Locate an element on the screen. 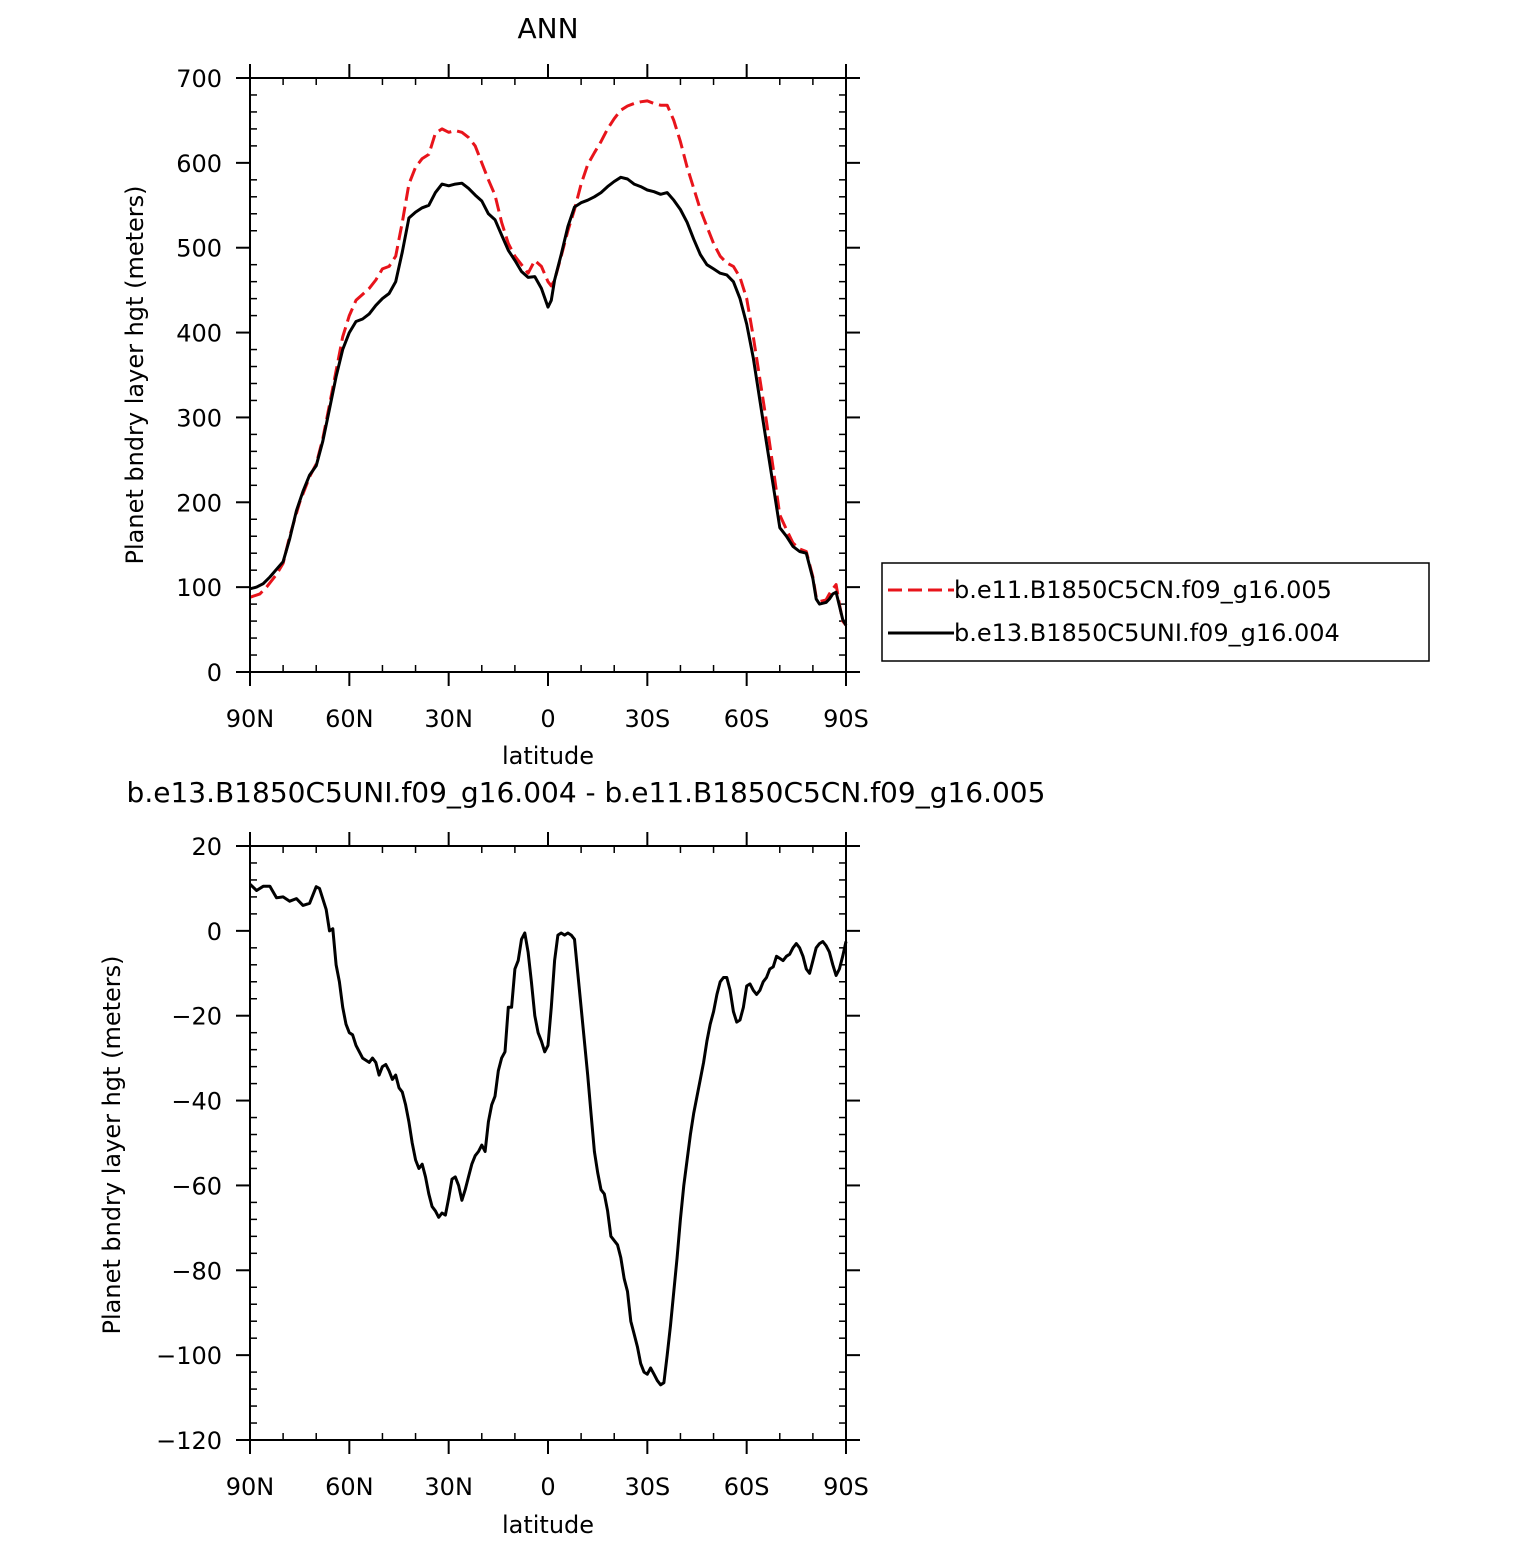 The height and width of the screenshot is (1547, 1535). bottom-panel-x-tick-label: 90S is located at coordinates (846, 1487).